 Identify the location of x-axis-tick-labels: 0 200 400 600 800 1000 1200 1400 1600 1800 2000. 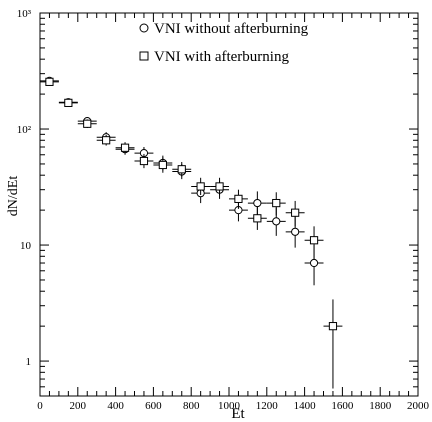
(233, 406).